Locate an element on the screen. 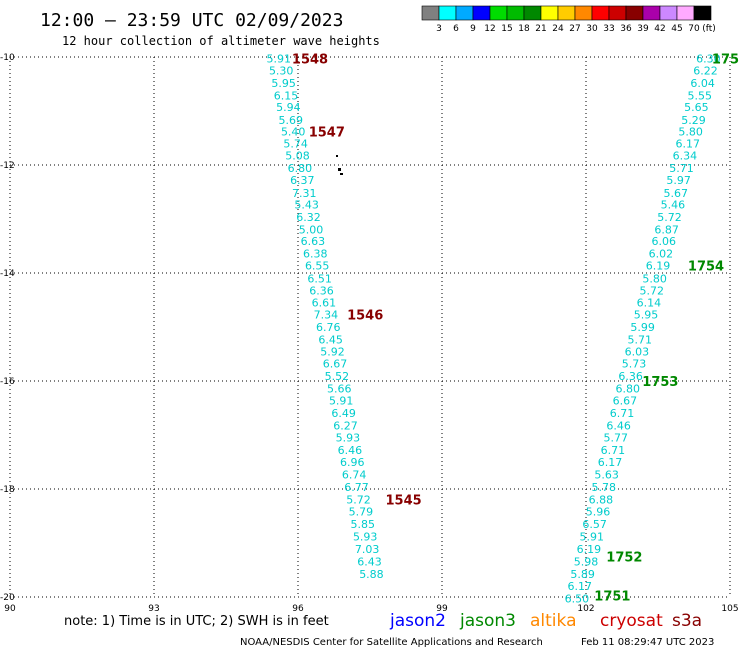 This screenshot has height=650, width=740. y-tick-label: -18 is located at coordinates (7, 490).